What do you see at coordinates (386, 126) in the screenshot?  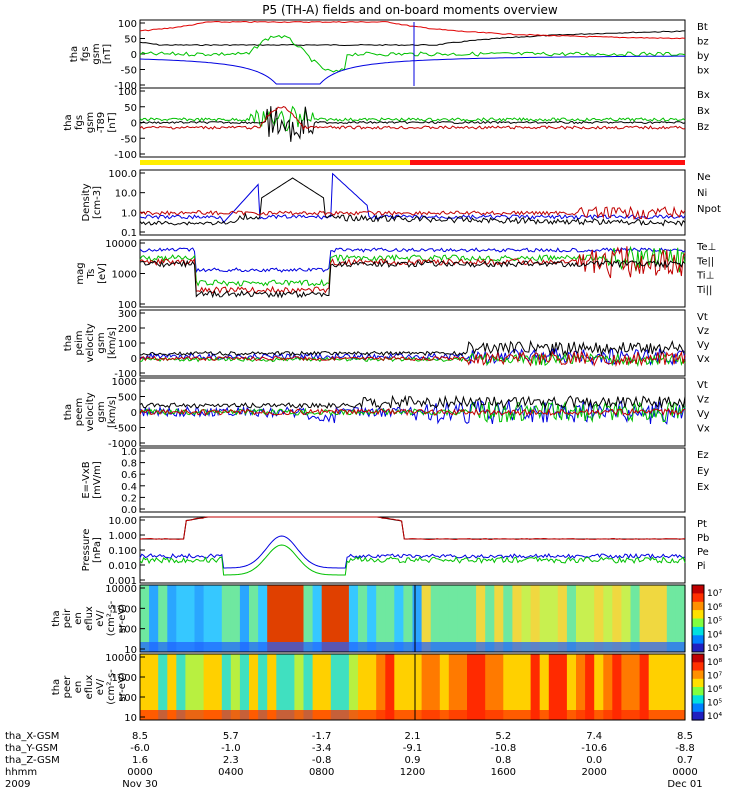 I see `panel-fgs-t89: 100 50 0 -50 -100 tha fgs gsm -T89 [nT] Bx Bx Bz` at bounding box center [386, 126].